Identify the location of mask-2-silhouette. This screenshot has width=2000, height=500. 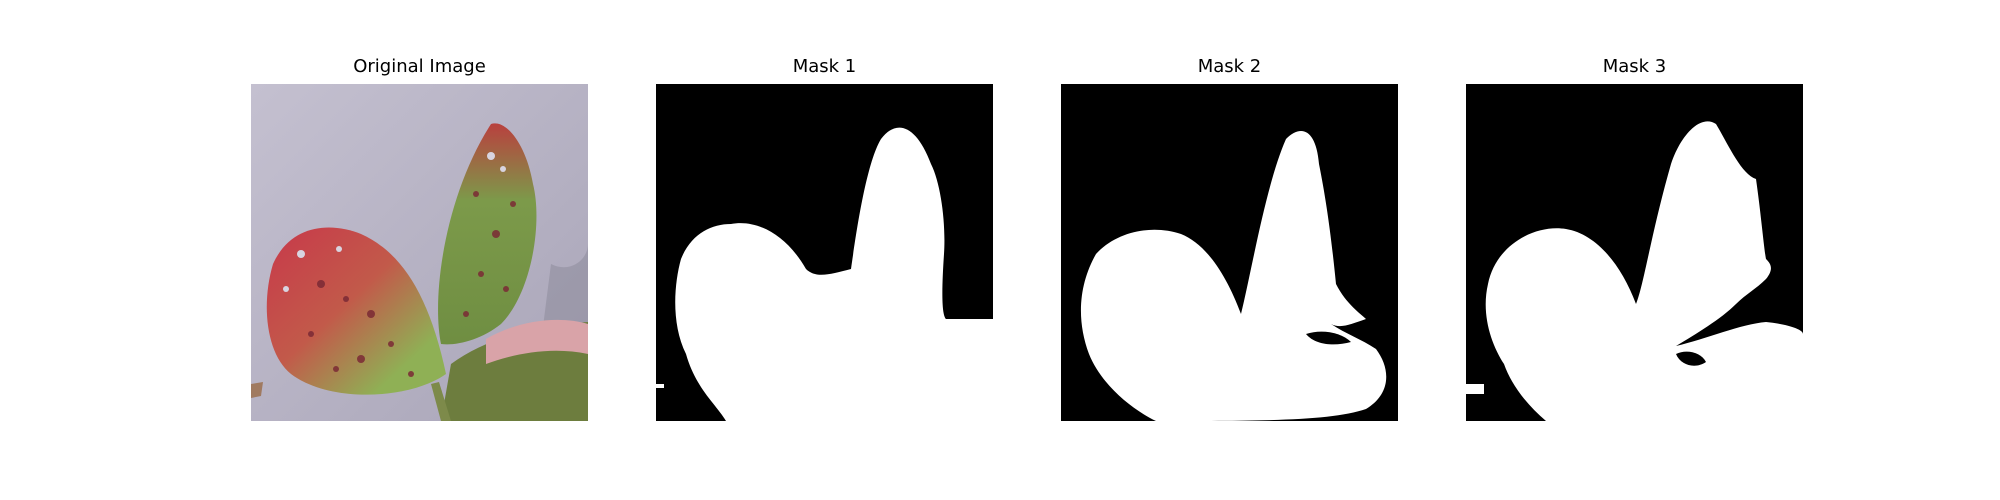
(1229, 252).